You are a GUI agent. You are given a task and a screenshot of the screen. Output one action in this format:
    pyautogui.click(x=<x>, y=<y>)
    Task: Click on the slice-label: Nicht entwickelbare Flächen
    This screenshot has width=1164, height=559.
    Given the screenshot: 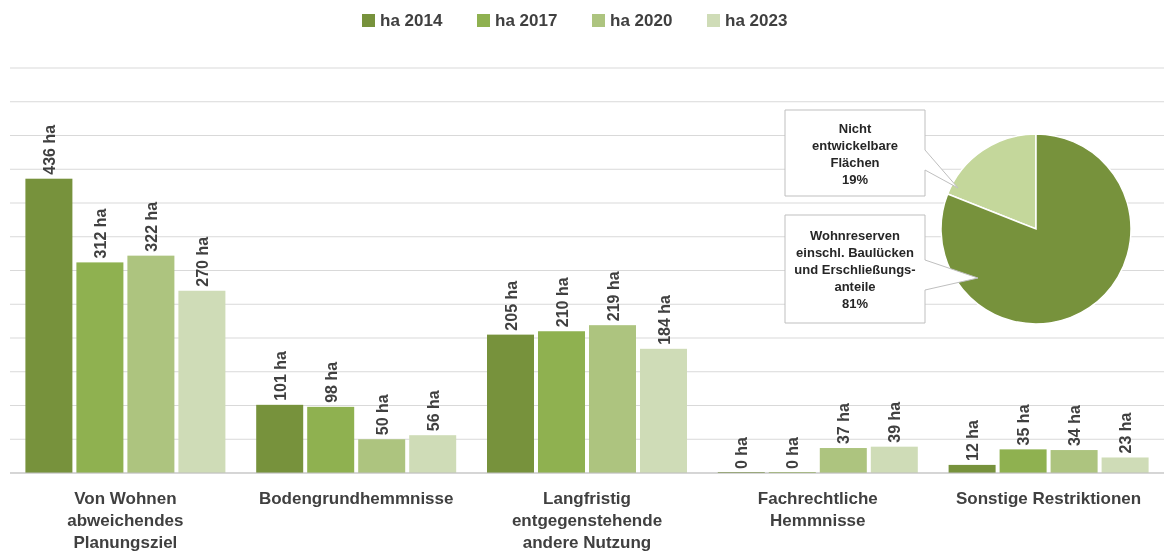 What is the action you would take?
    pyautogui.click(x=855, y=145)
    